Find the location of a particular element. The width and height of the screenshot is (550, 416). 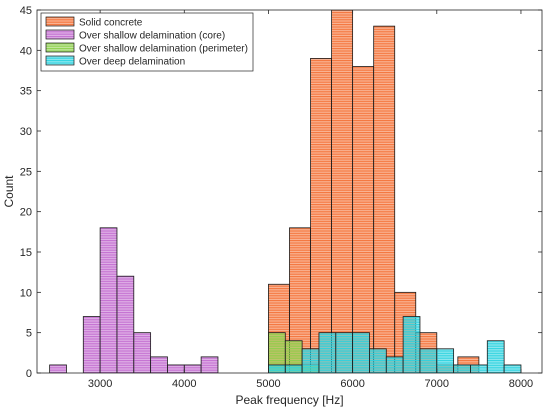

y-tick-label: 20 is located at coordinates (26, 213).